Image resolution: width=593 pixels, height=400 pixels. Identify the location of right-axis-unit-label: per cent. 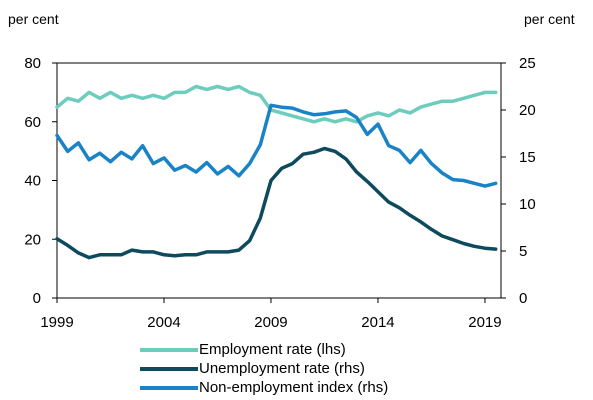
(549, 19).